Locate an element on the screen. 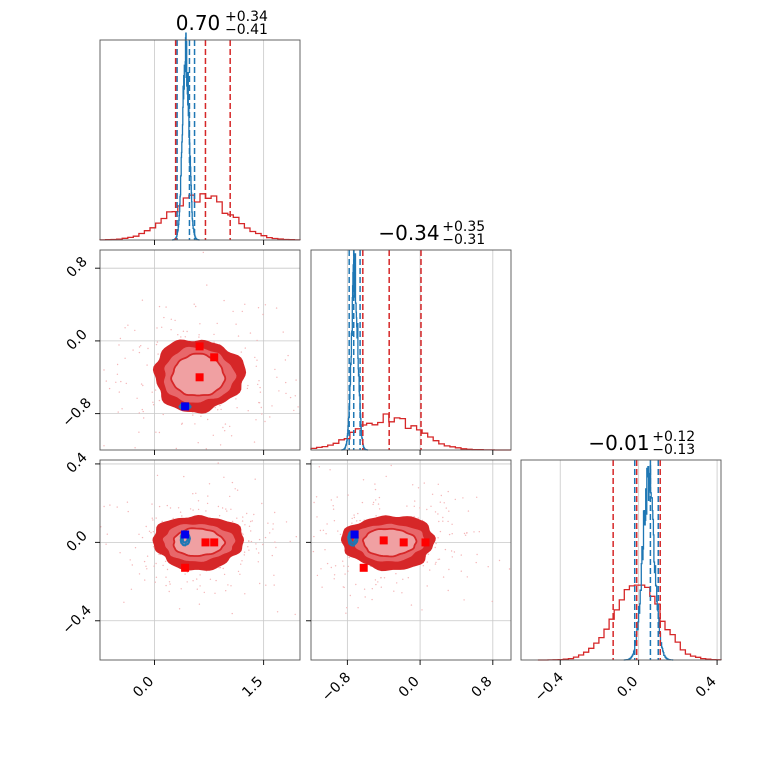 The image size is (760, 764). panel-frame is located at coordinates (200, 350).